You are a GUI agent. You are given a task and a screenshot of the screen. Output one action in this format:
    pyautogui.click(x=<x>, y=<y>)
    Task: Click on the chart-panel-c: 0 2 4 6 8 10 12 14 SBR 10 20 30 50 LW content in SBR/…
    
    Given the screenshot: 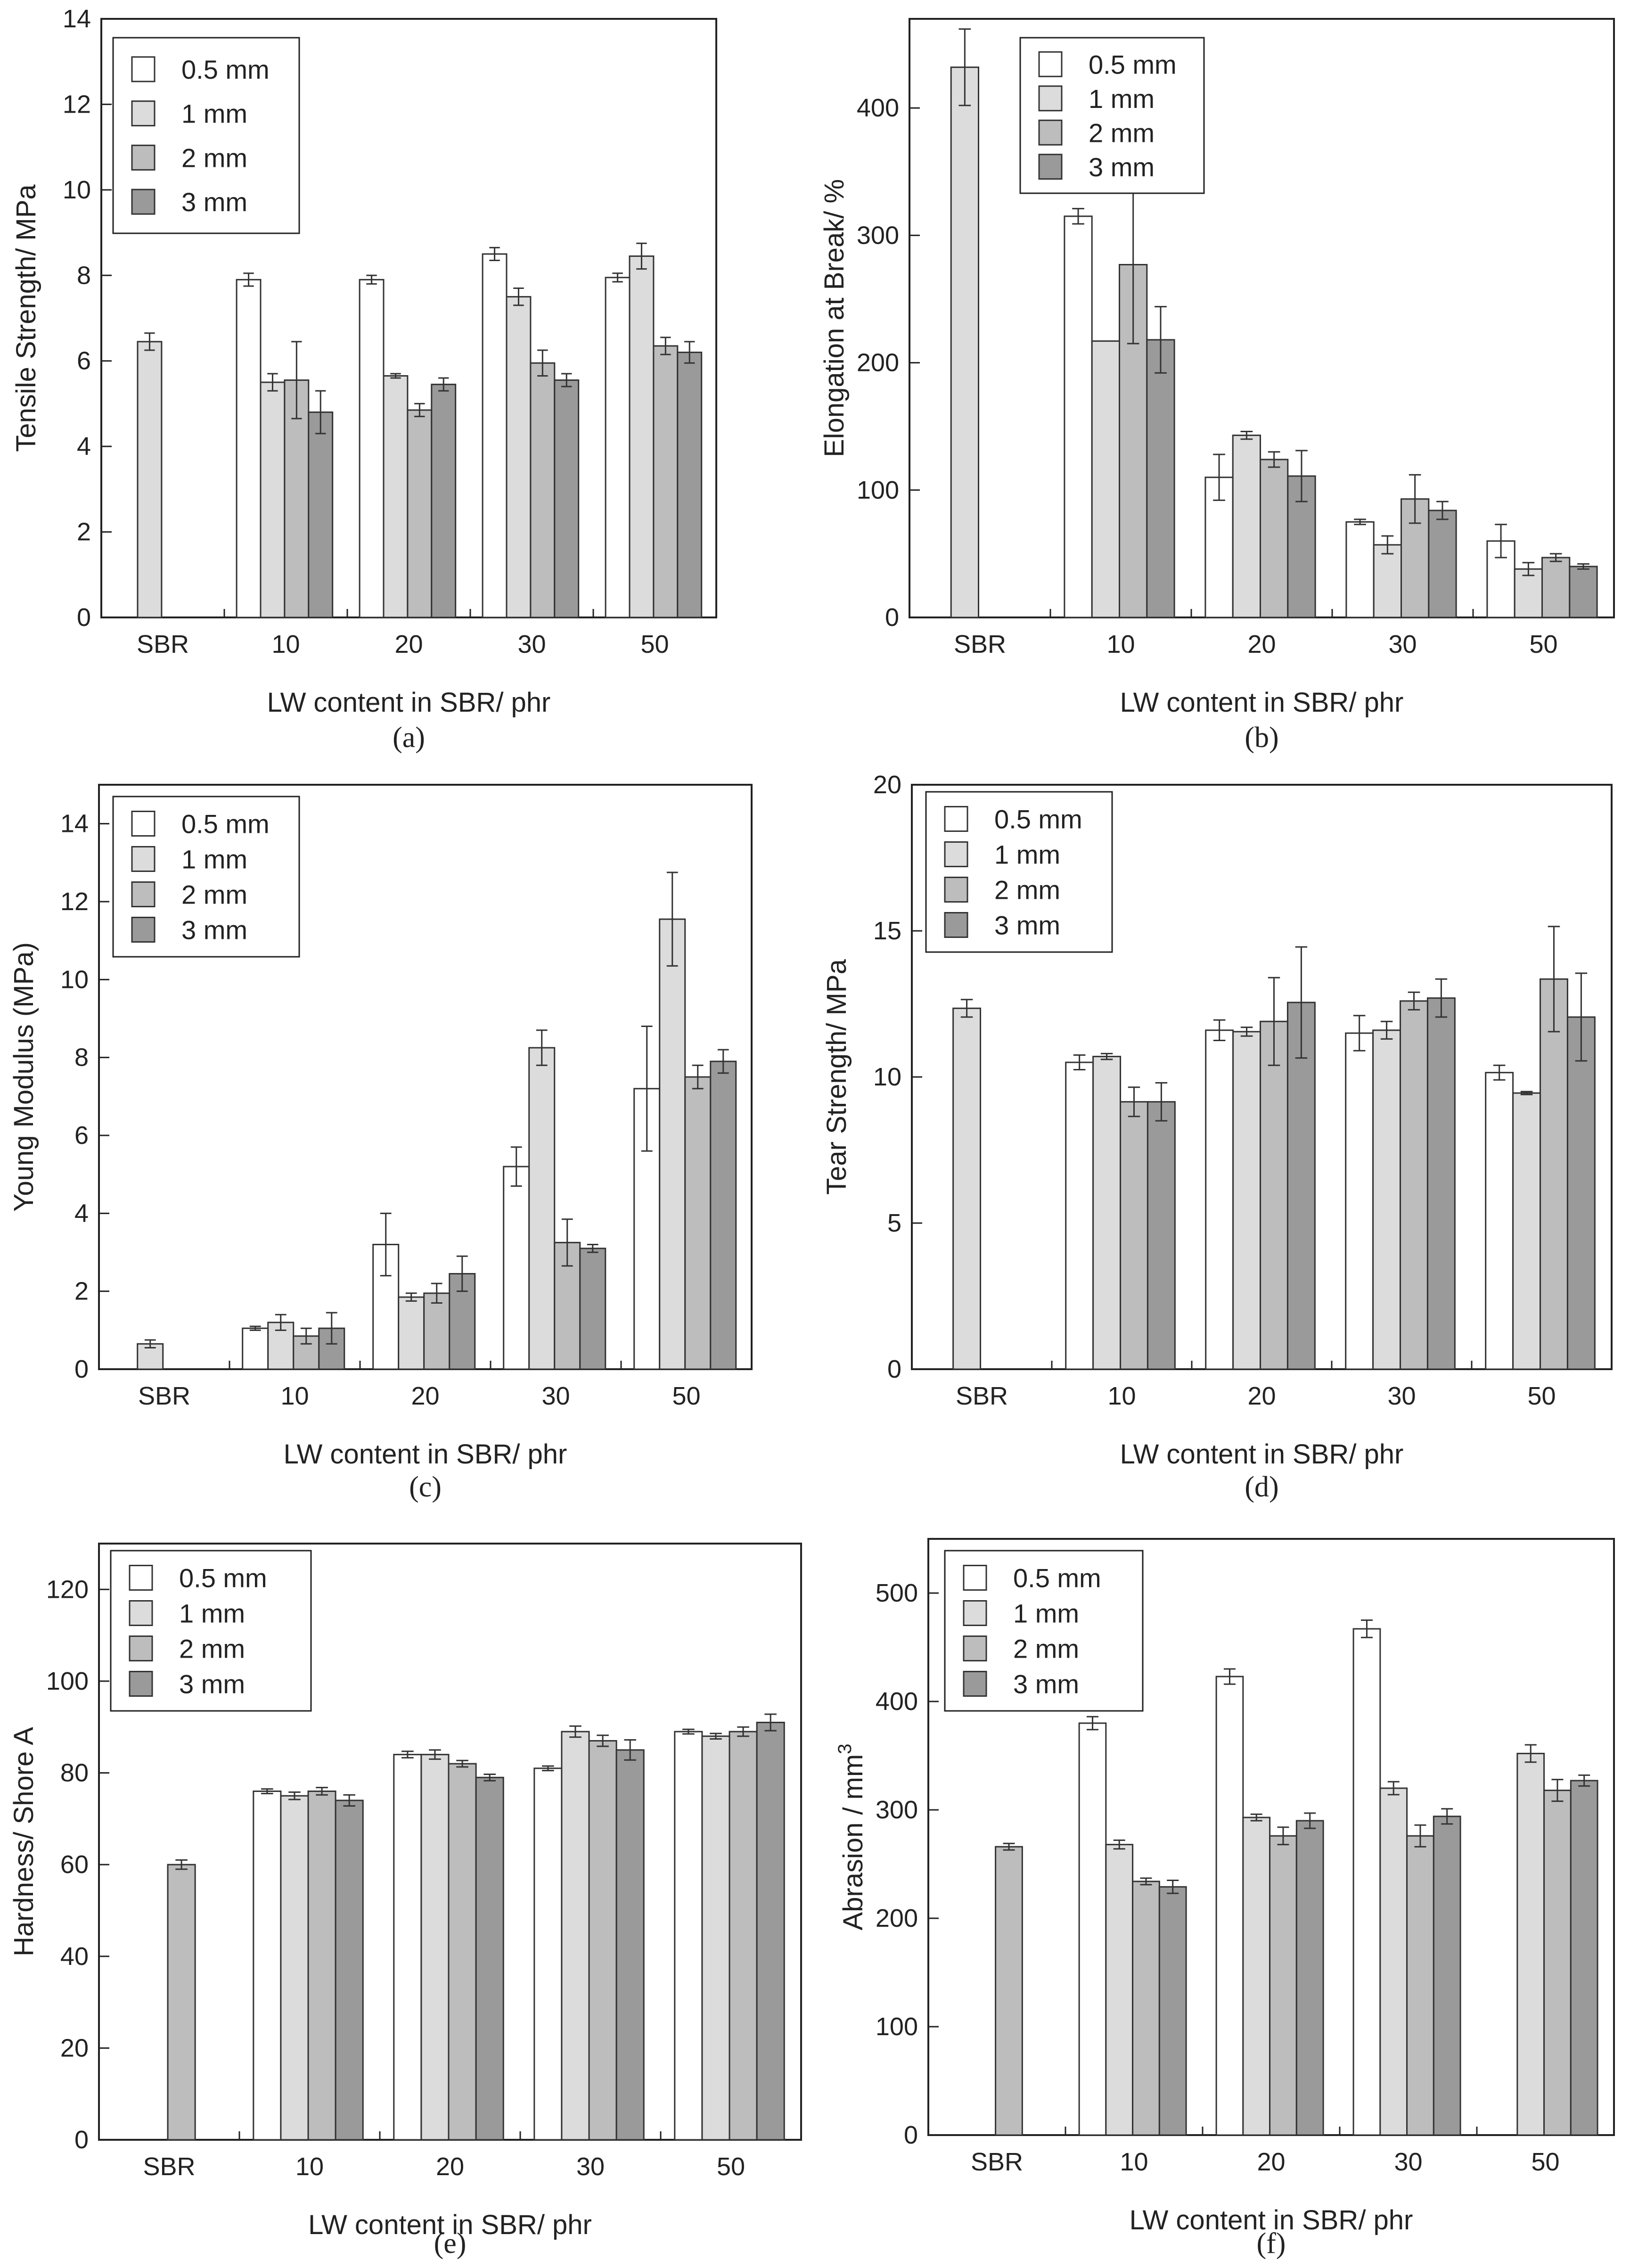 What is the action you would take?
    pyautogui.click(x=380, y=1143)
    